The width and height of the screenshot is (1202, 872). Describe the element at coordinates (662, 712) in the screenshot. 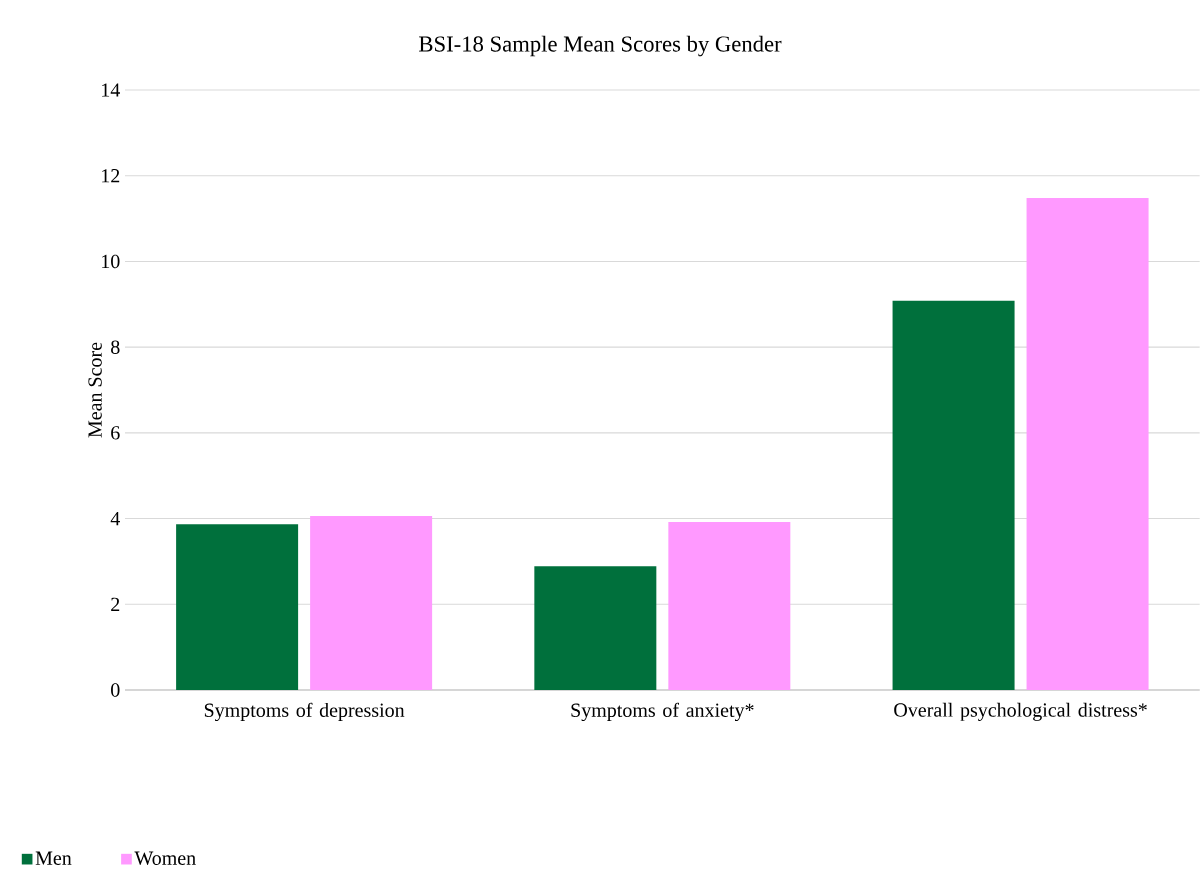

I see `x-tick-label: Symptoms of anxiety*` at that location.